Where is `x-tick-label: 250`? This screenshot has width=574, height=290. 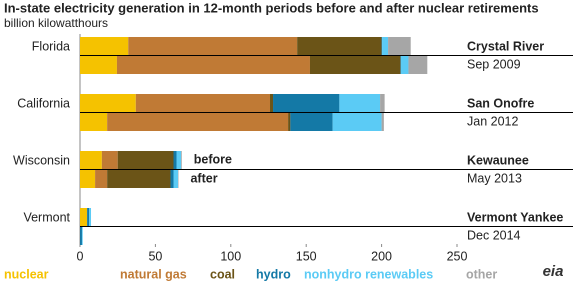
x-tick-label: 250 is located at coordinates (457, 256).